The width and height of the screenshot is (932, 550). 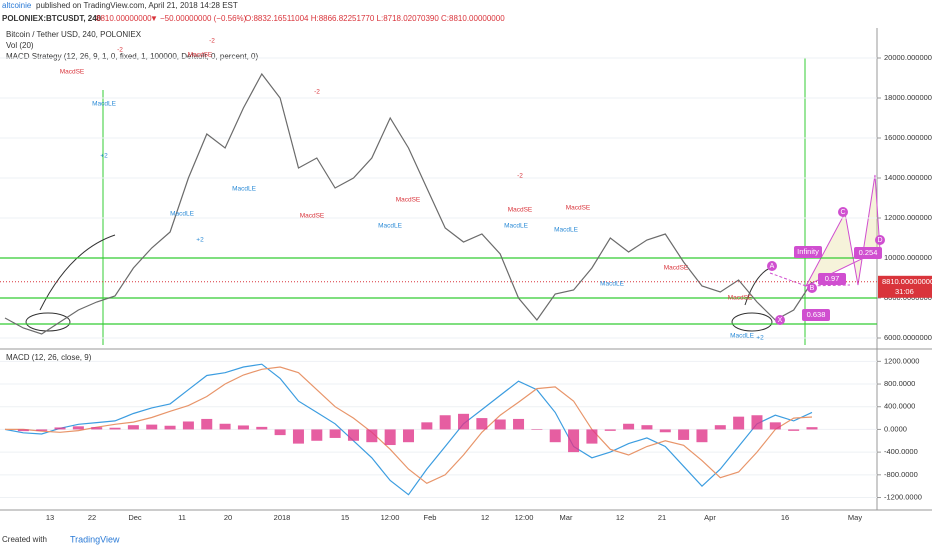 What do you see at coordinates (908, 337) in the screenshot?
I see `y-tick-label: 6000.00000000` at bounding box center [908, 337].